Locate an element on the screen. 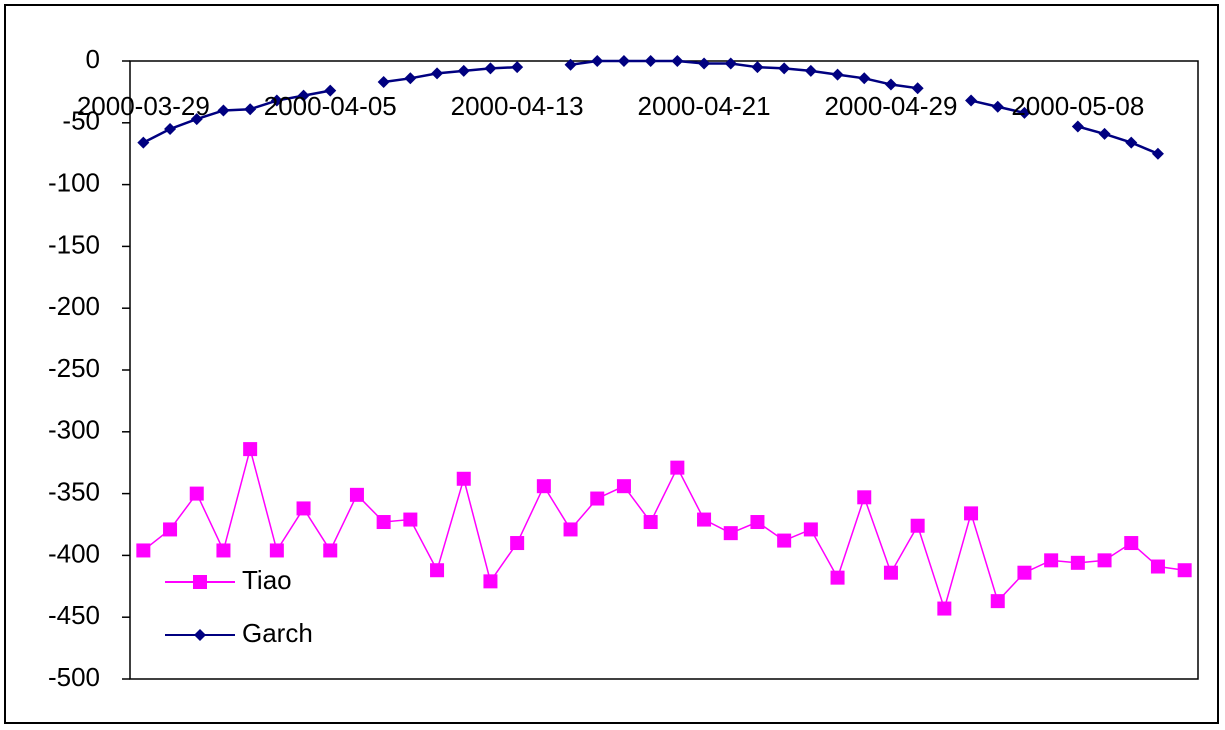 The image size is (1225, 730). y-tick-label: -350 is located at coordinates (74, 491).